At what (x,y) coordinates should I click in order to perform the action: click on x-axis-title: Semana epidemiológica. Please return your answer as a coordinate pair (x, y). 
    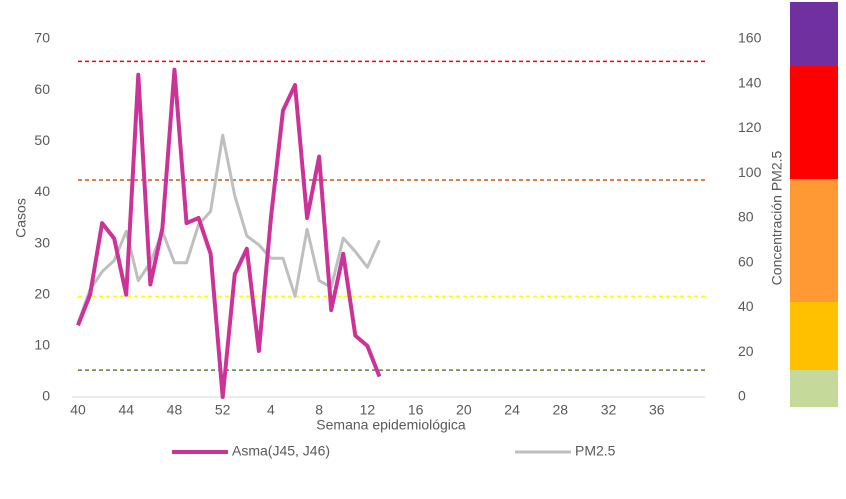
    Looking at the image, I should click on (391, 425).